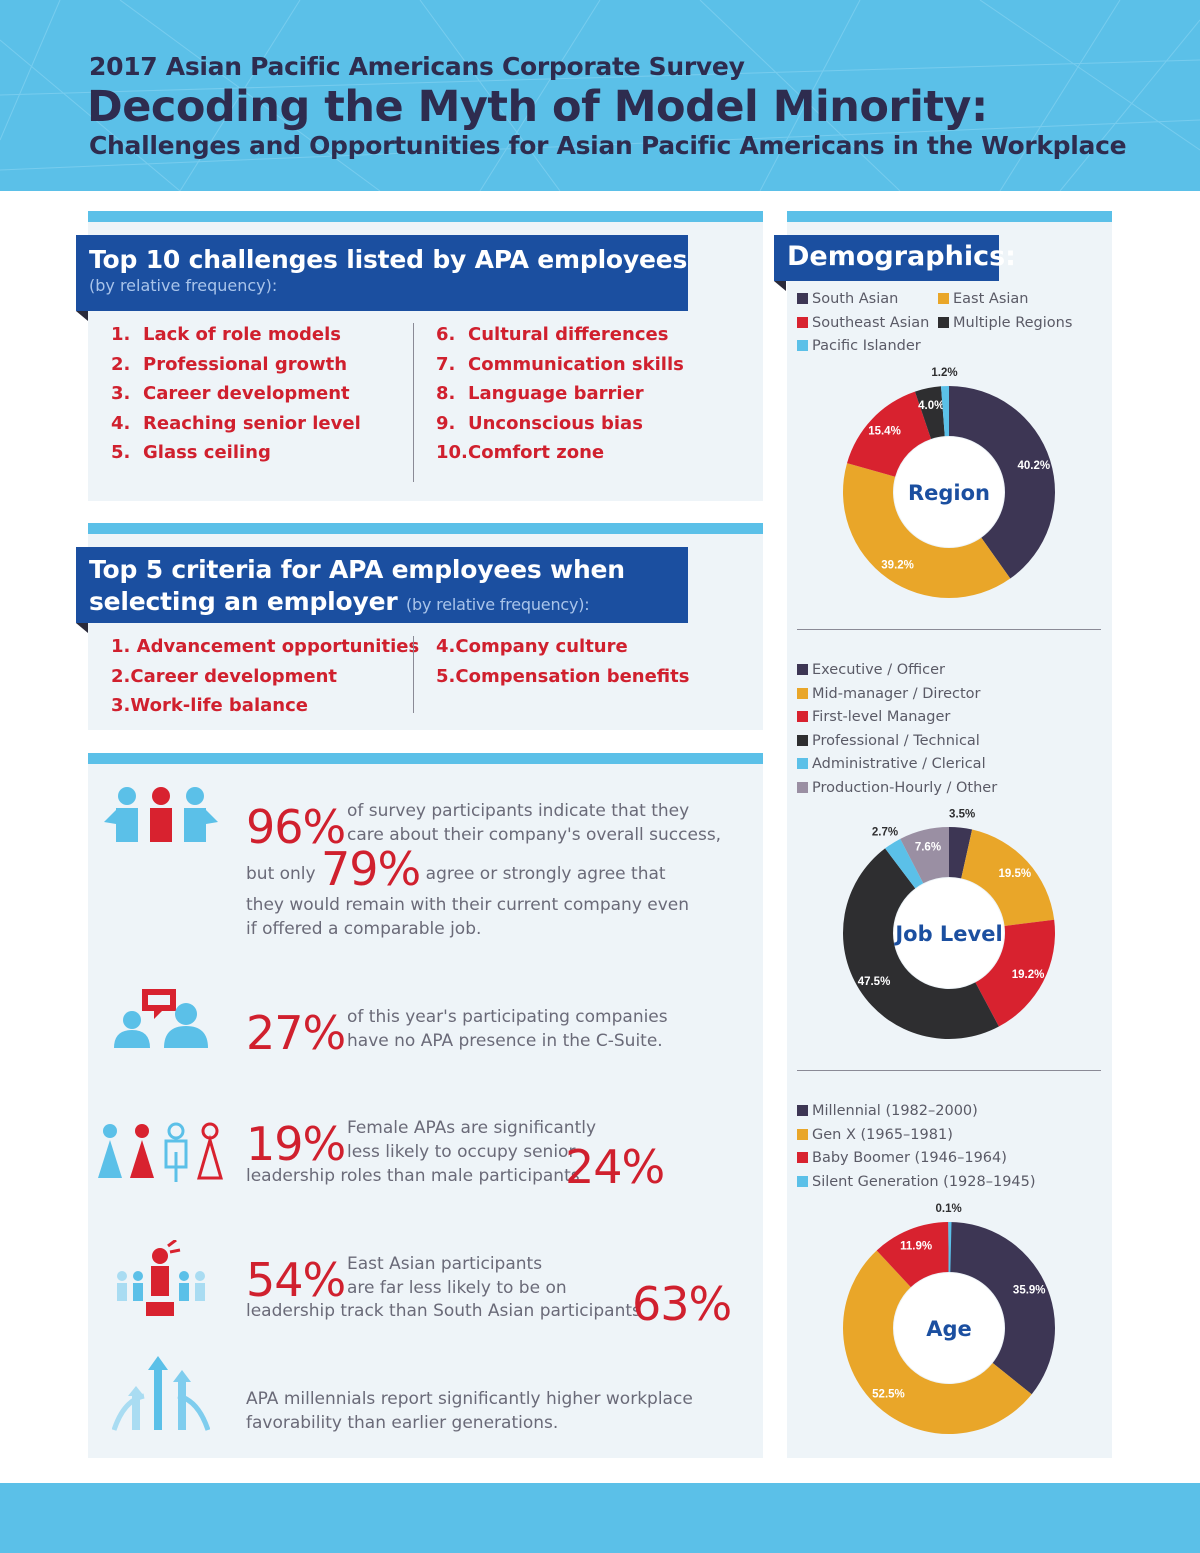 Image resolution: width=1200 pixels, height=1553 pixels. What do you see at coordinates (884, 432) in the screenshot?
I see `slice-label: 15.4%` at bounding box center [884, 432].